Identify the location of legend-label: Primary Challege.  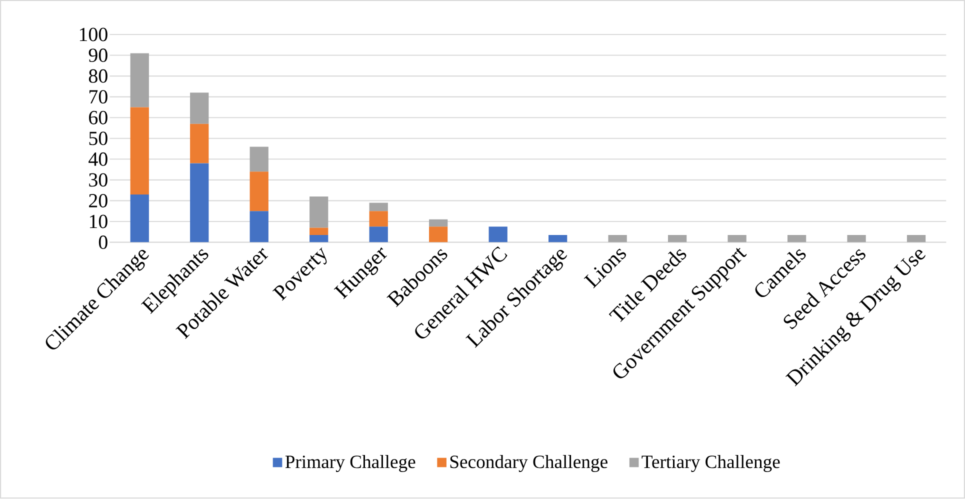
(350, 463).